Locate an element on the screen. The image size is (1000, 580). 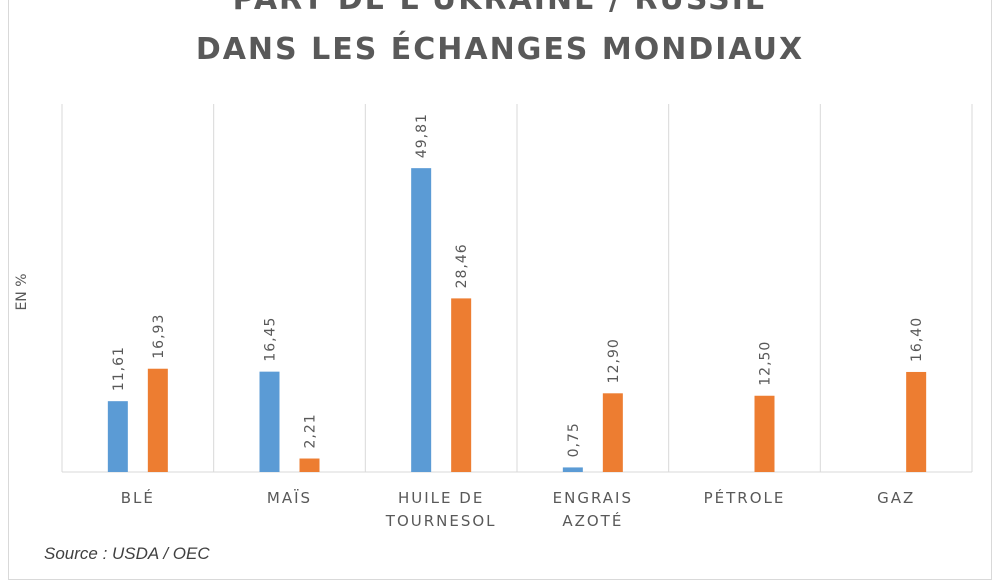
category-label-4: PÉTROLE is located at coordinates (745, 497).